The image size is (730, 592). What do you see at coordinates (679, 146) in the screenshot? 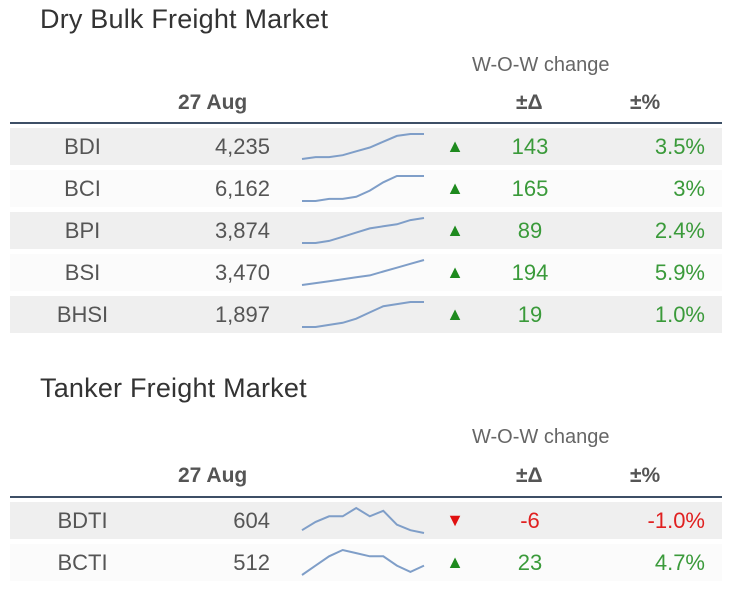
I see `change-percent: 3.5%` at bounding box center [679, 146].